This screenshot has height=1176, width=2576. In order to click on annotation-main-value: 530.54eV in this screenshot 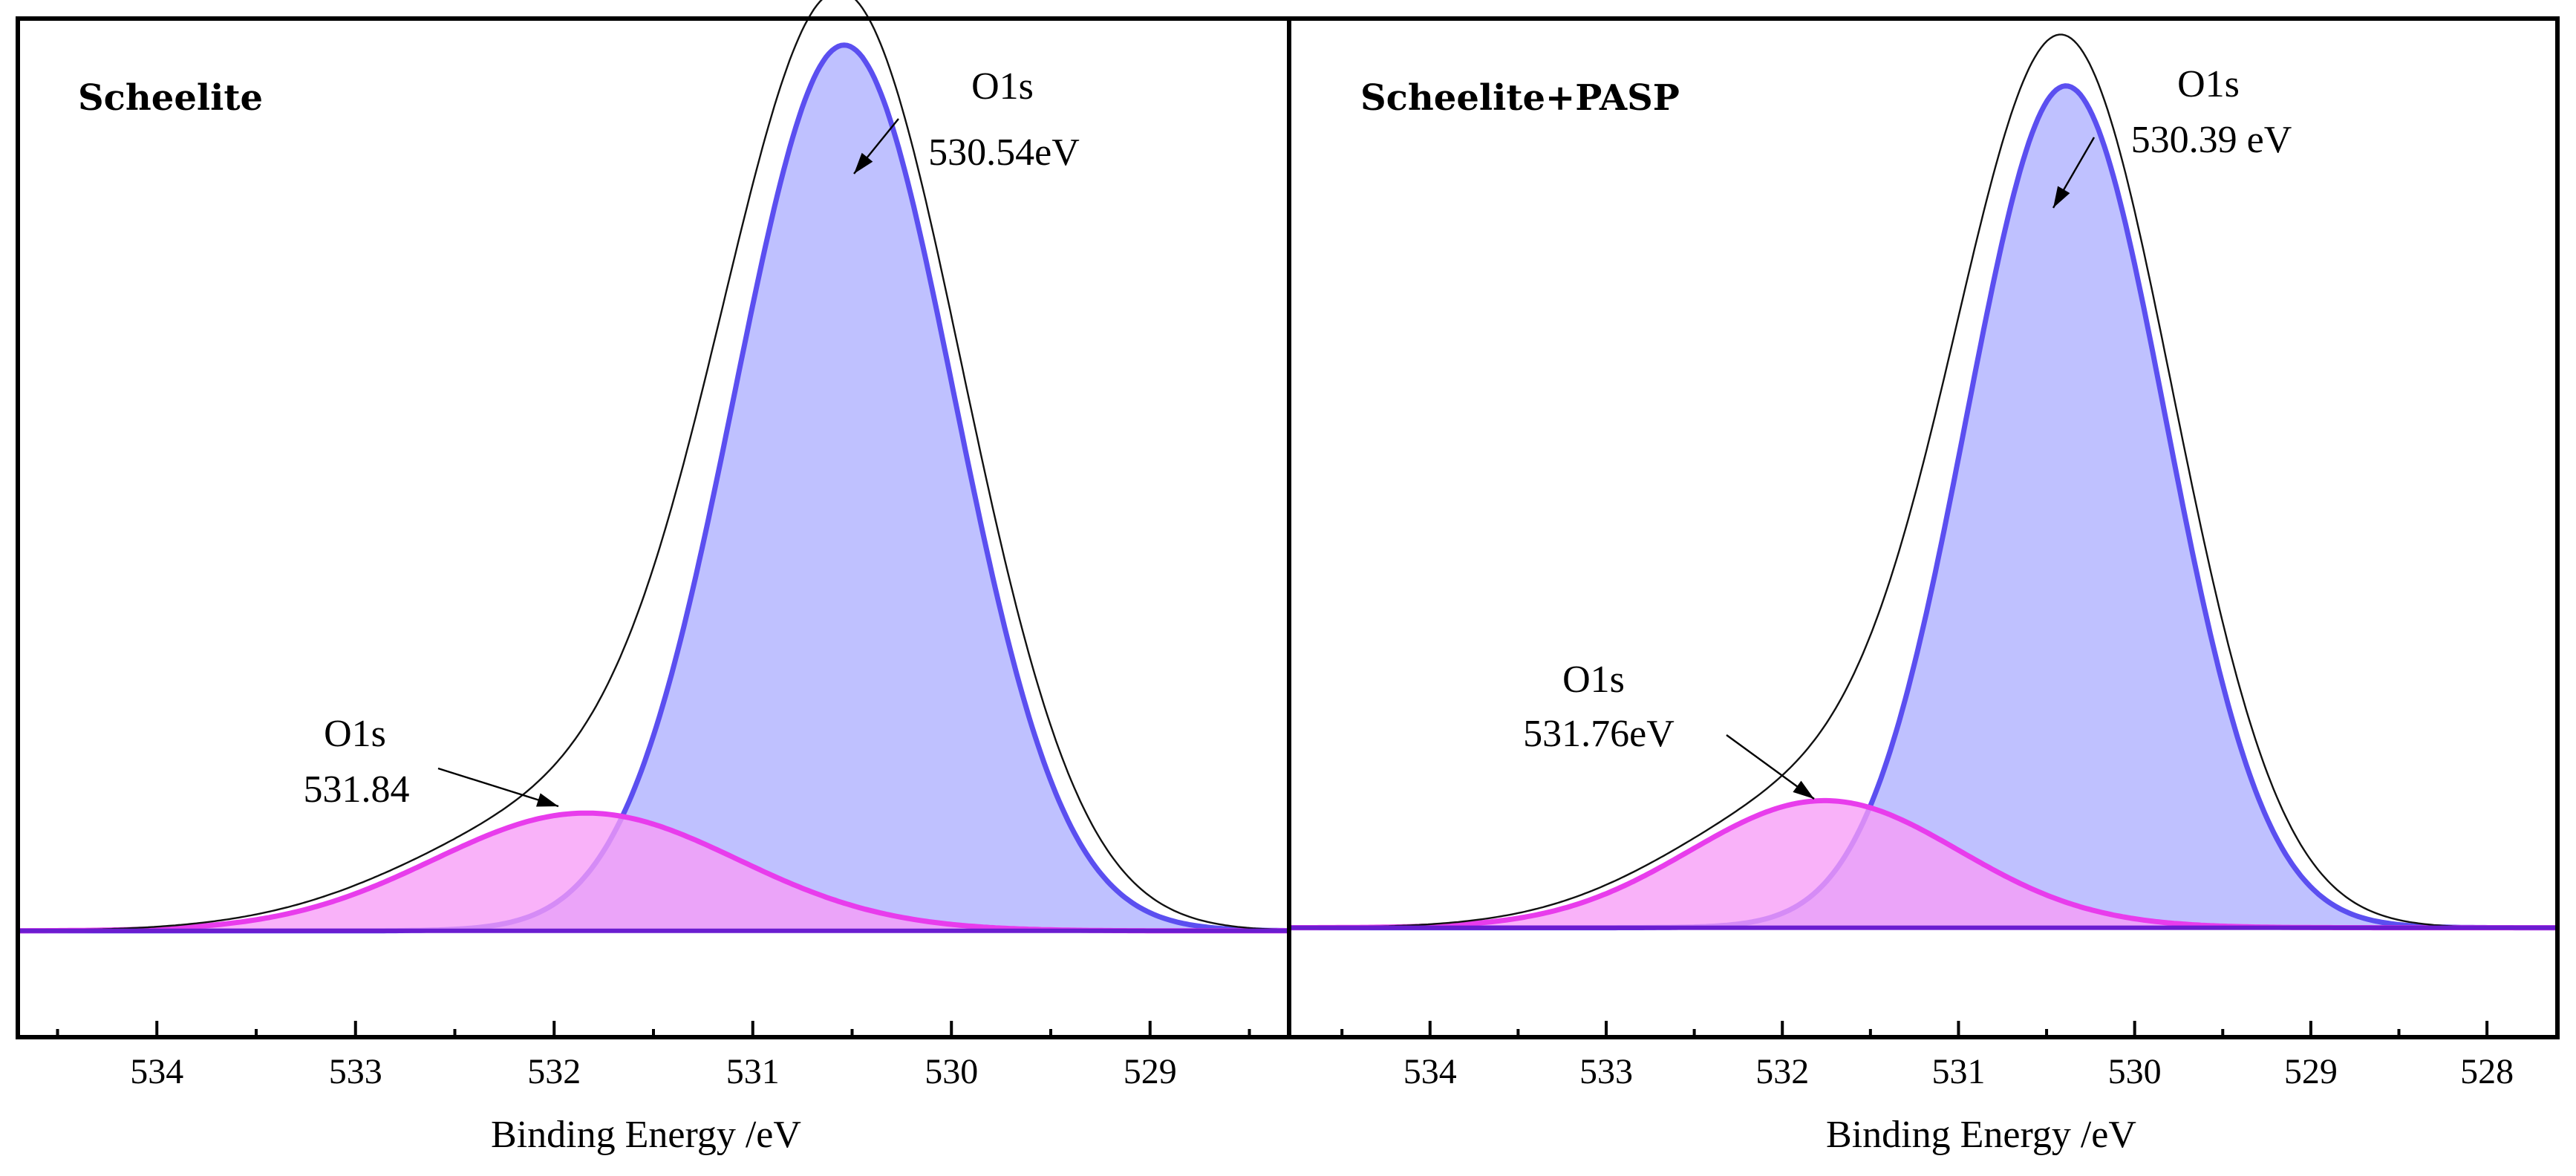, I will do `click(1004, 152)`.